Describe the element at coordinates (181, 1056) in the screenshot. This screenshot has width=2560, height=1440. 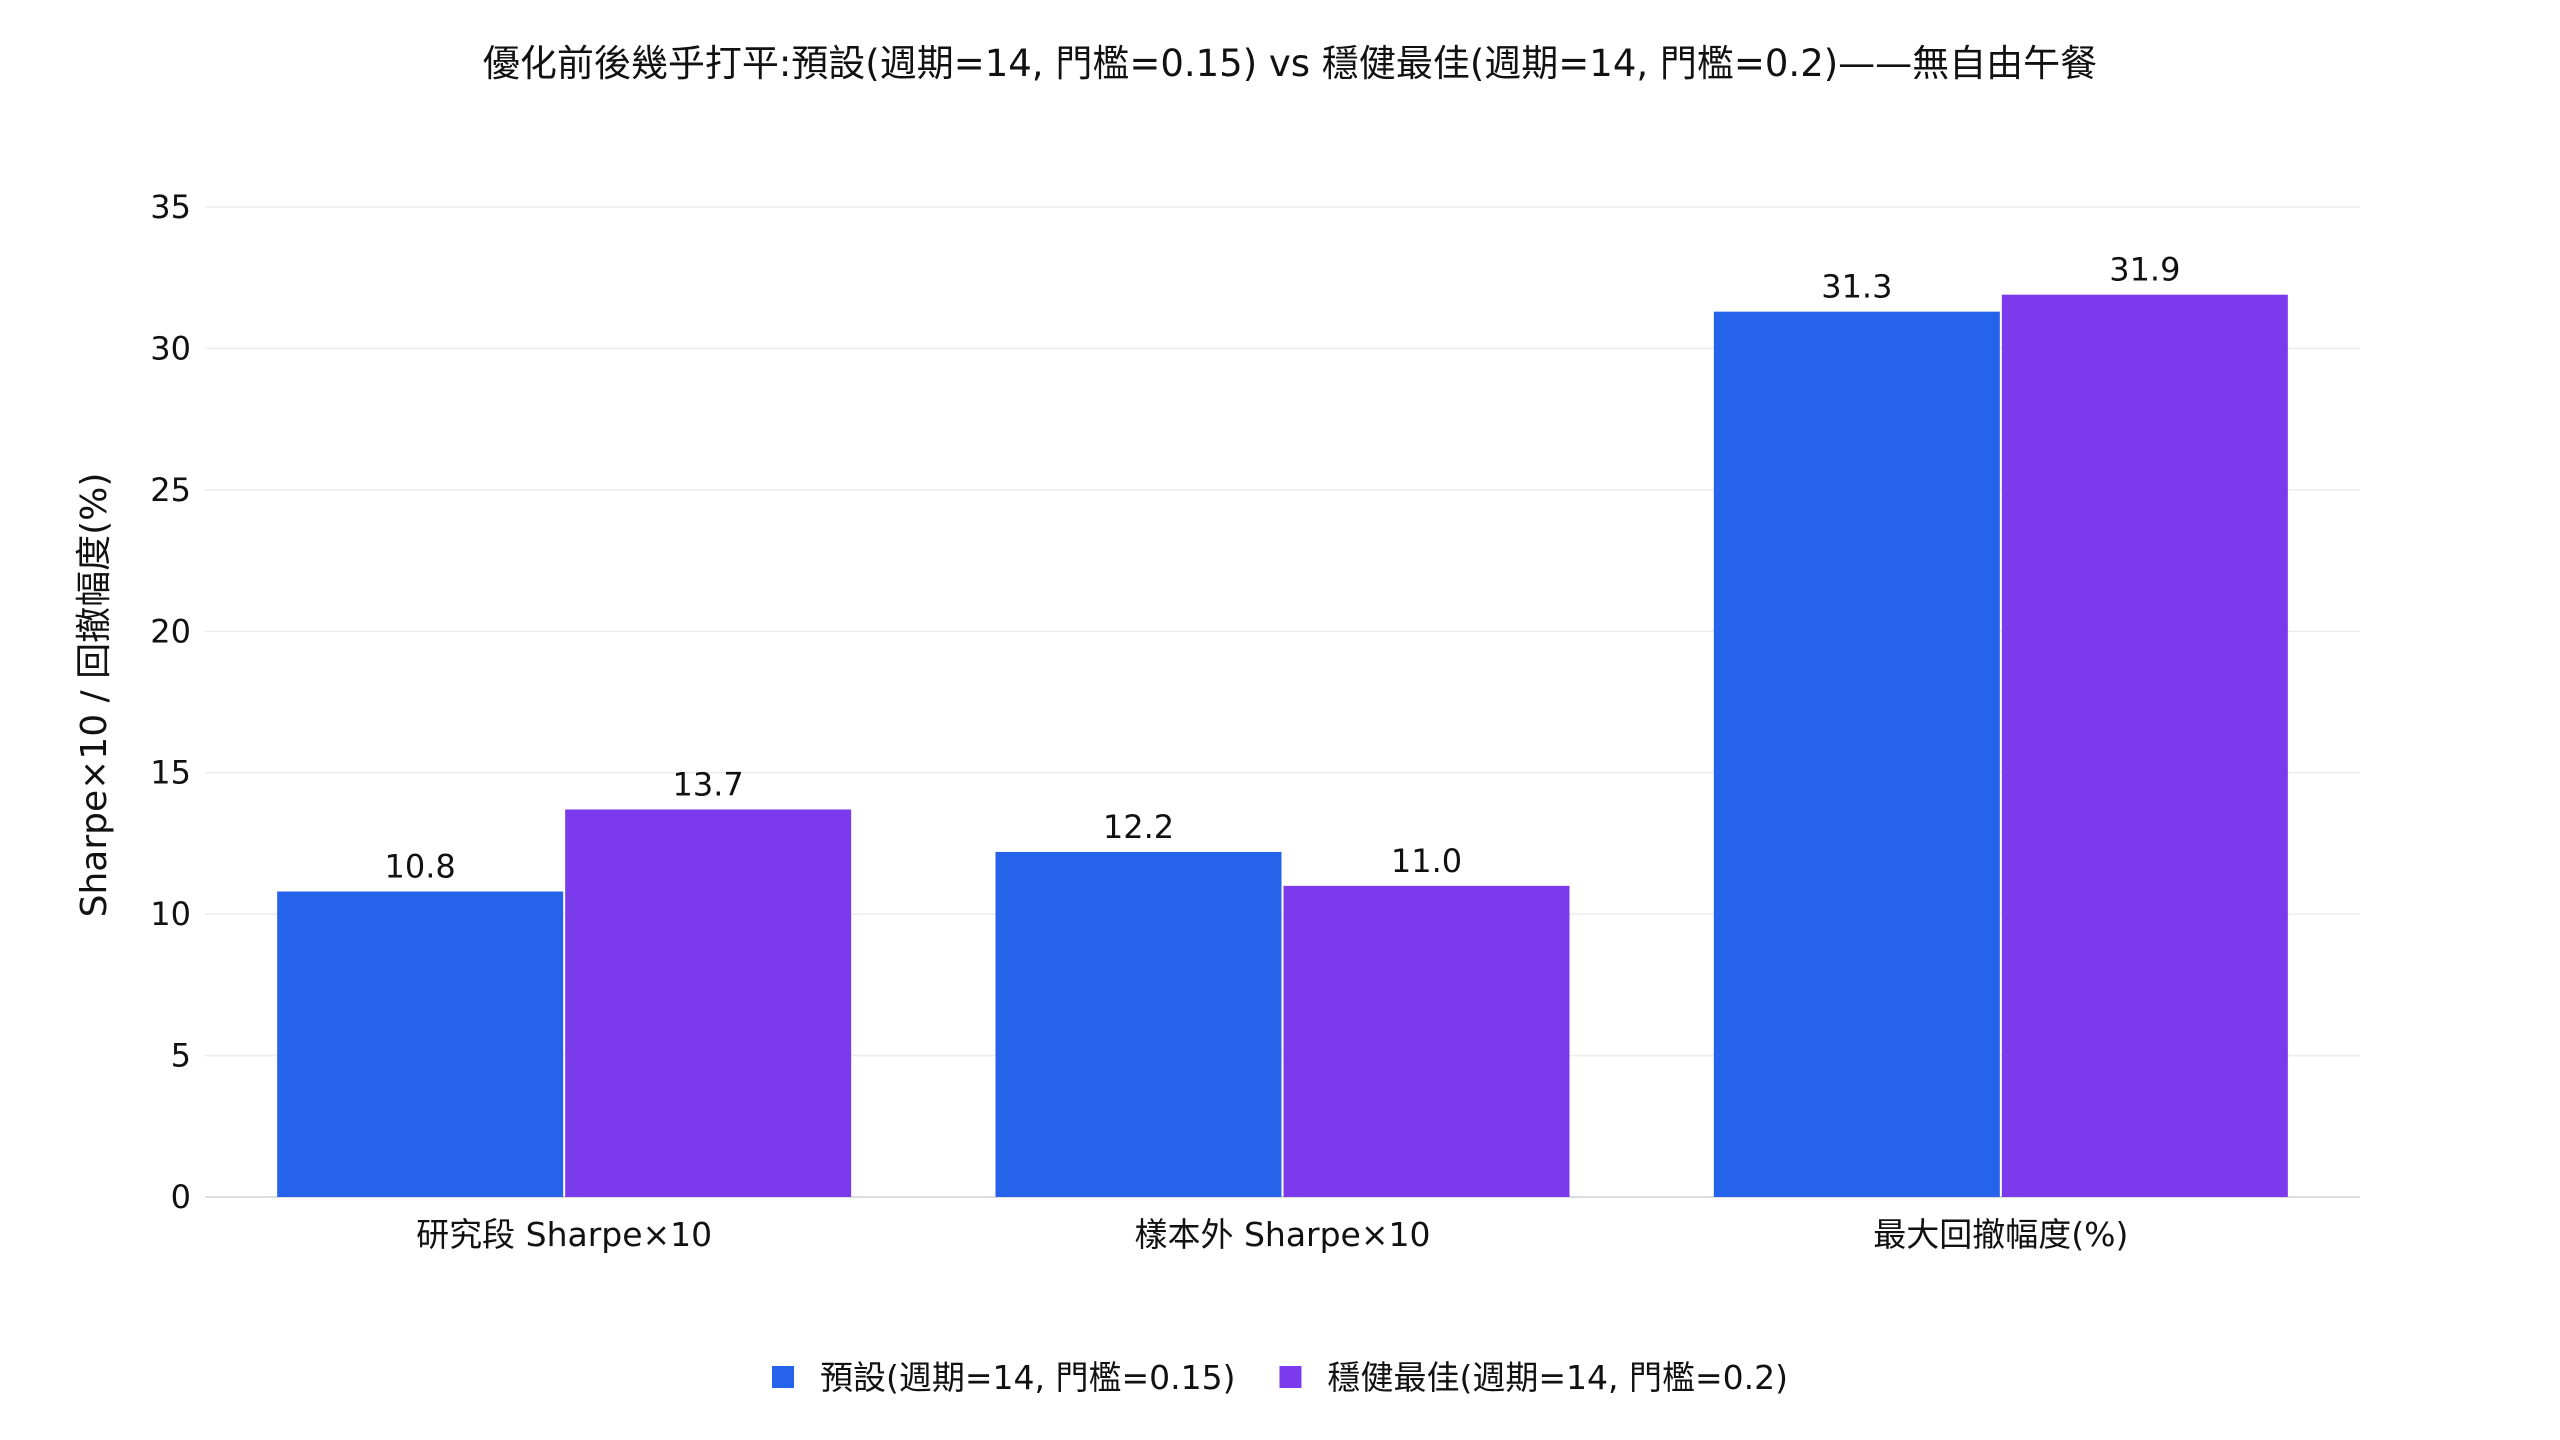
I see `y-tick-label: 5` at that location.